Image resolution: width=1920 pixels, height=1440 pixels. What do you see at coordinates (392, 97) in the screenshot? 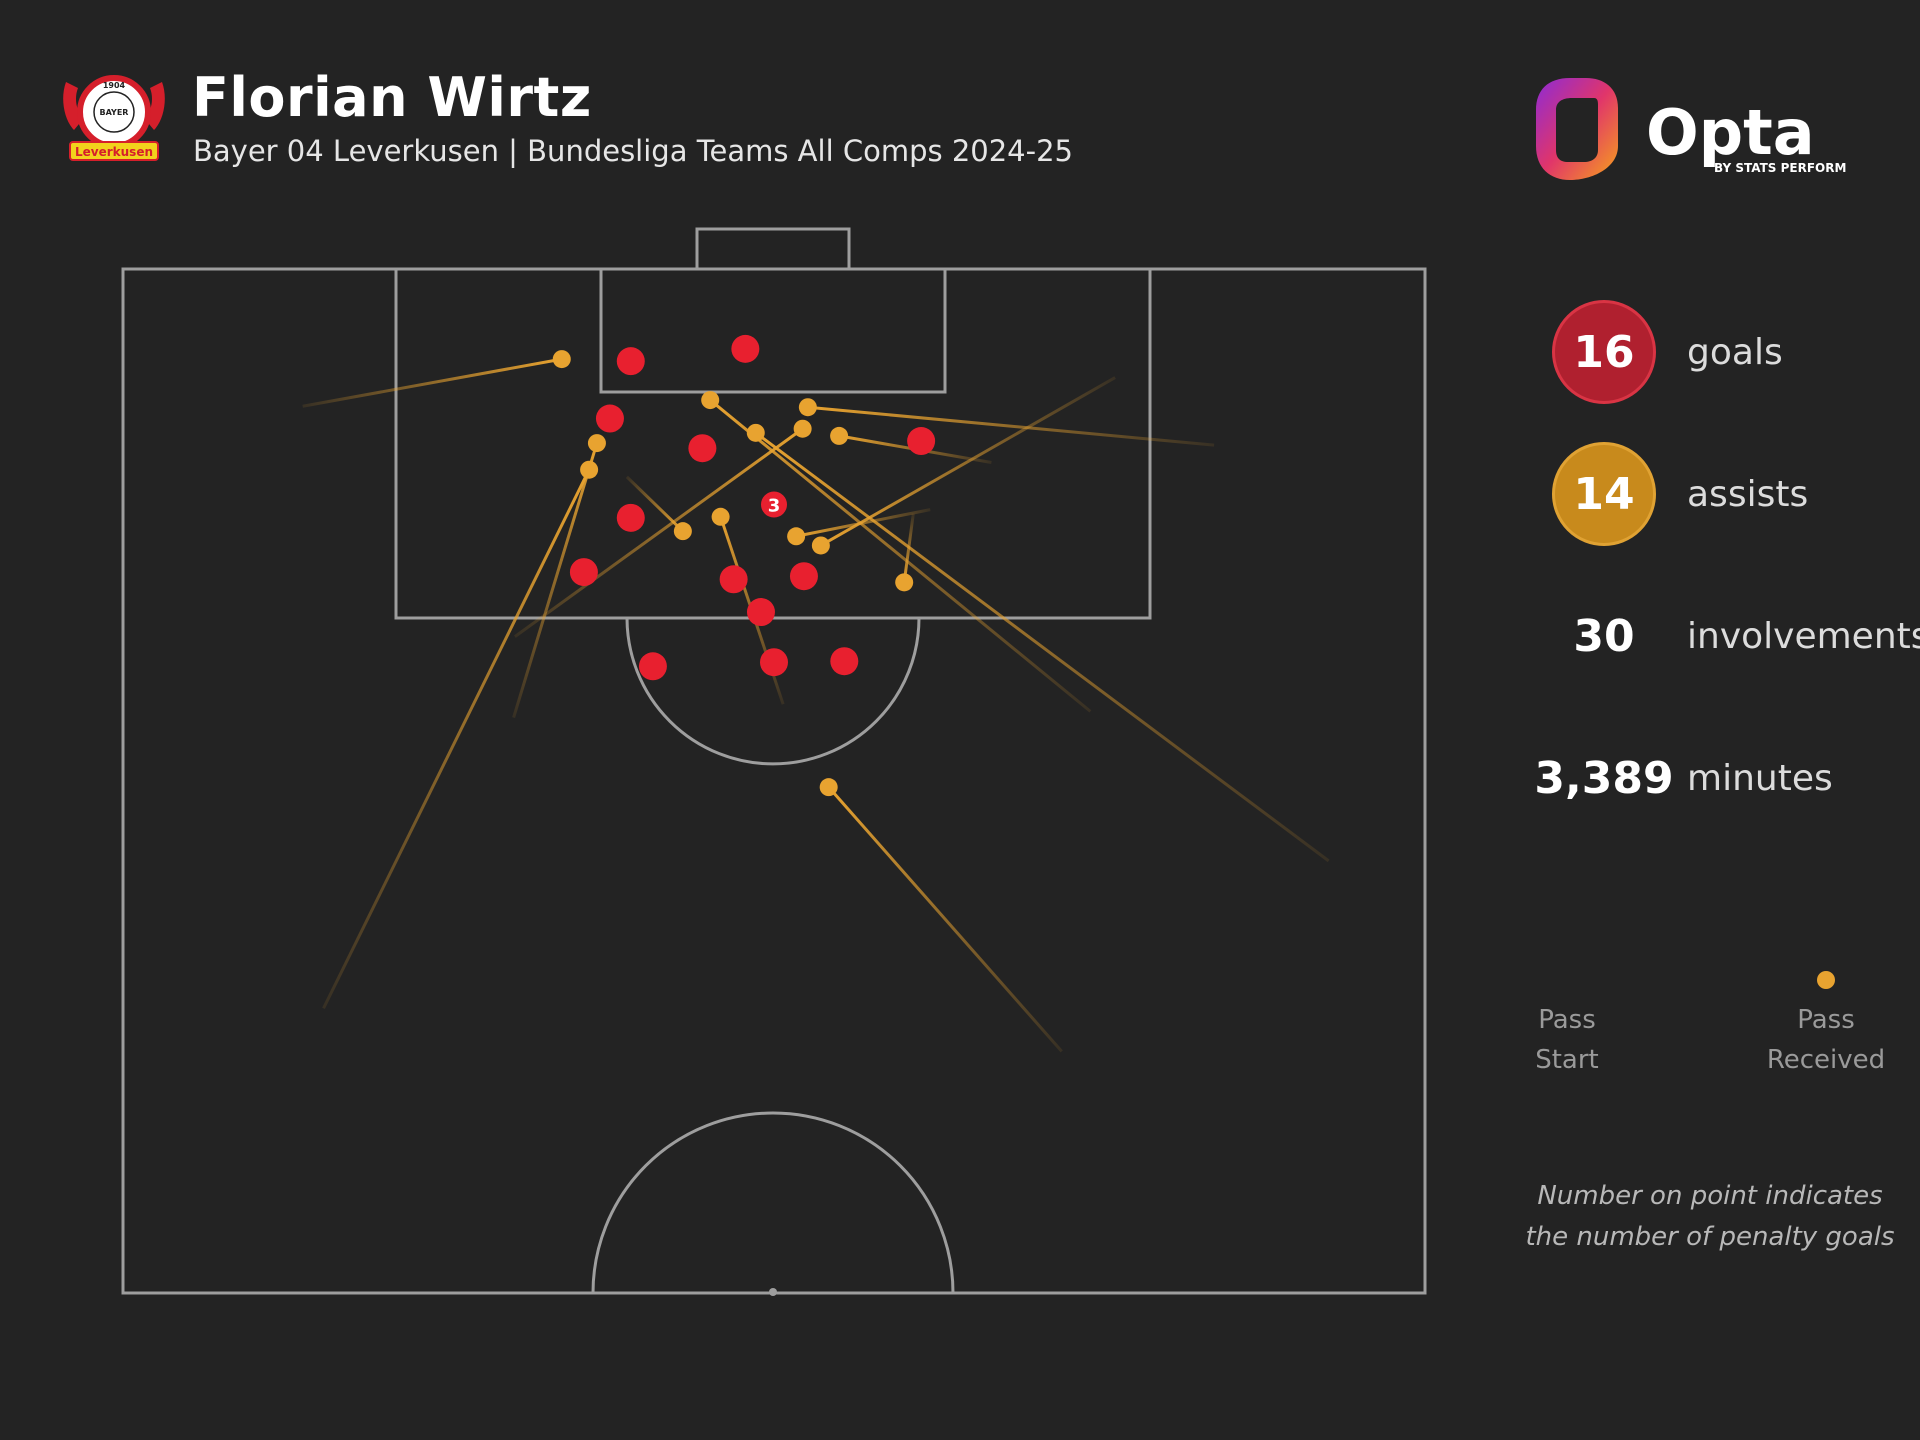
I see `player-name: Florian Wirtz` at bounding box center [392, 97].